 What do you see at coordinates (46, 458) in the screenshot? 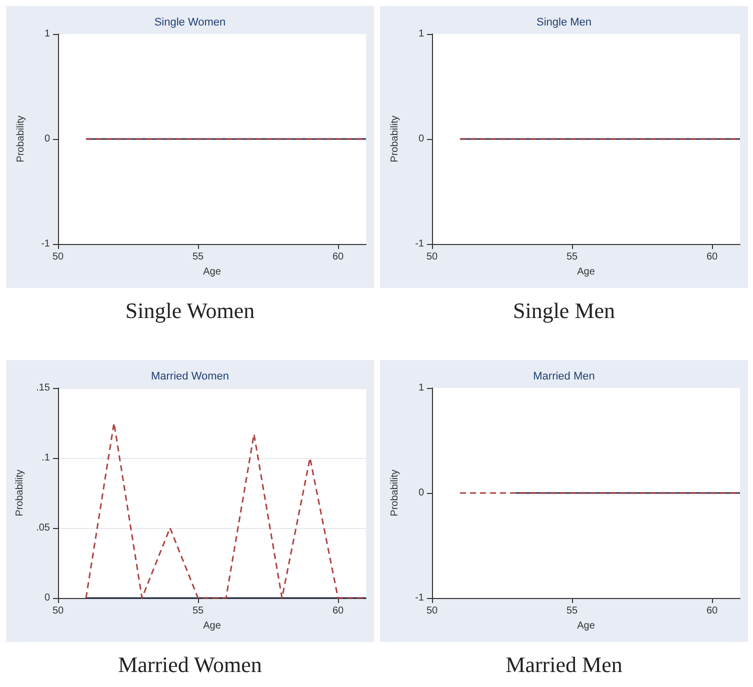
I see `y-tick-label: .1` at bounding box center [46, 458].